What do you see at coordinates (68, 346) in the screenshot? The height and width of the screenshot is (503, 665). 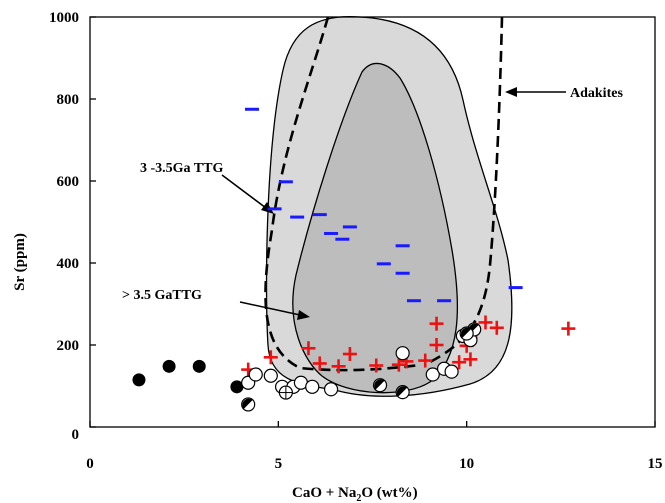 I see `y-tick-label: 200` at bounding box center [68, 346].